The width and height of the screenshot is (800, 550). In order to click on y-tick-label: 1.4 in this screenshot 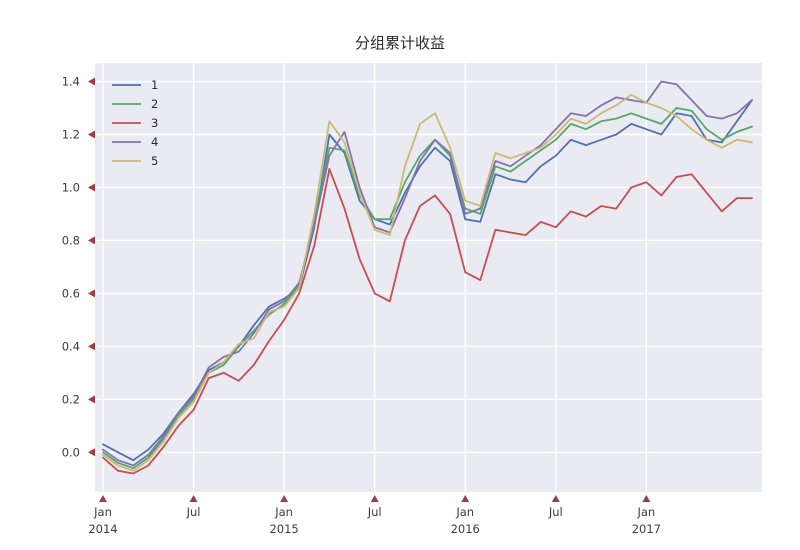, I will do `click(71, 82)`.